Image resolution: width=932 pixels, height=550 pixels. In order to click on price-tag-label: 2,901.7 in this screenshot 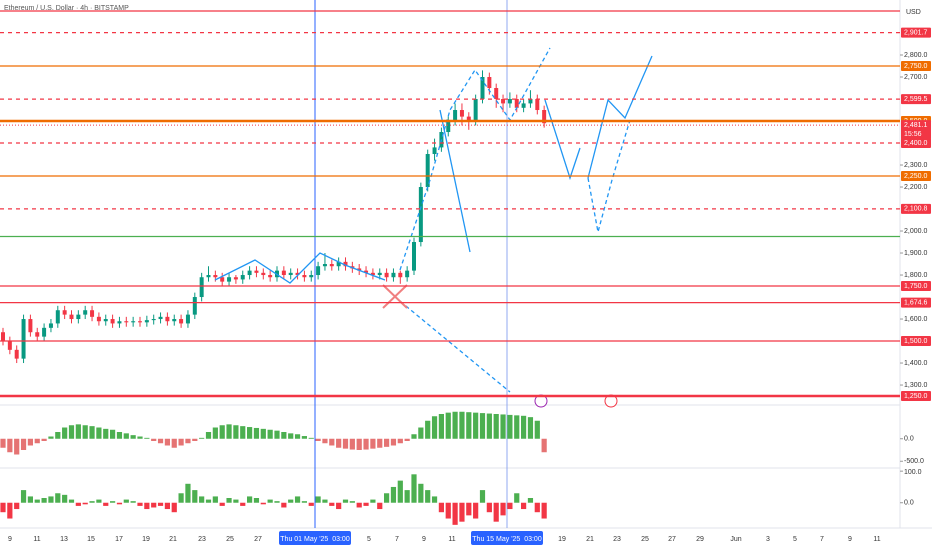, I will do `click(915, 32)`.